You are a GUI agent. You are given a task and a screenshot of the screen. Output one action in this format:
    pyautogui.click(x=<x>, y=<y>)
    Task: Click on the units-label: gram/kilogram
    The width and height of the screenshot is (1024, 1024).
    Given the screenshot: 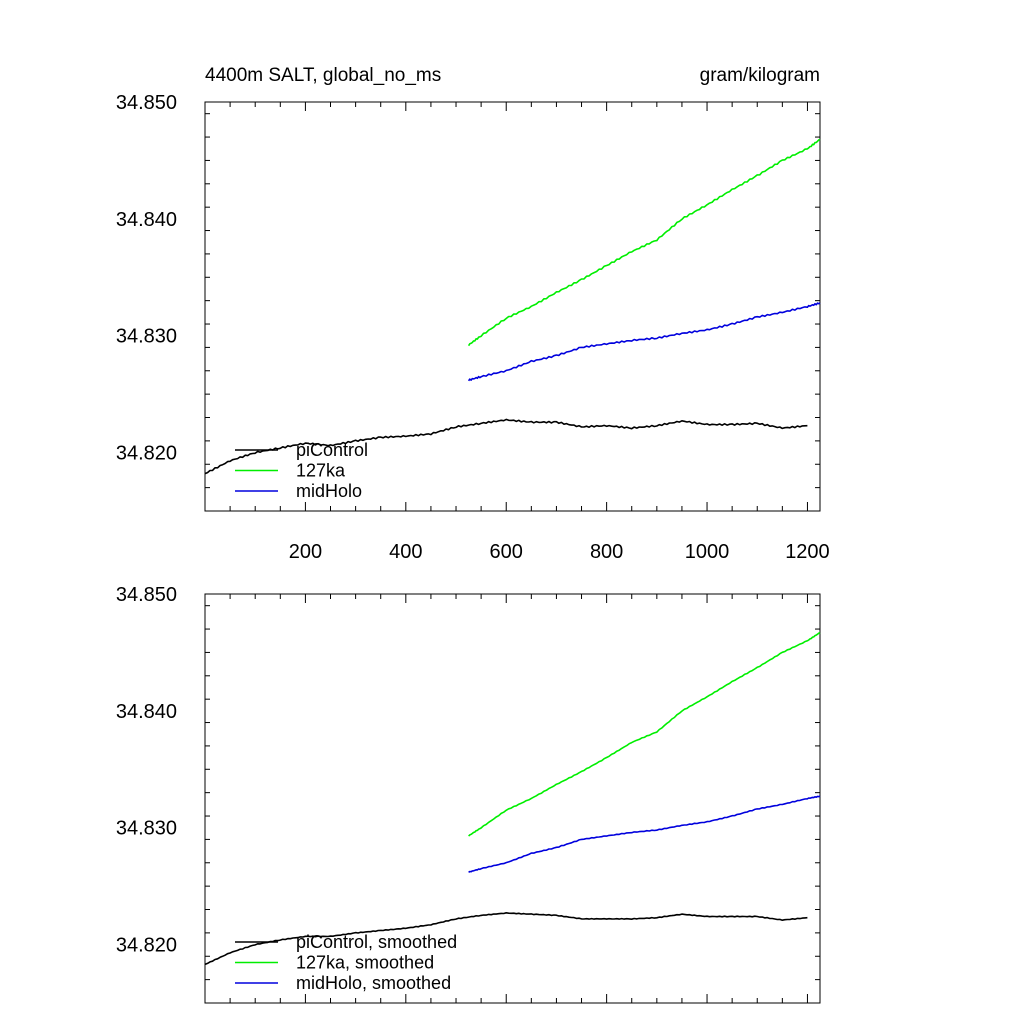 What is the action you would take?
    pyautogui.click(x=760, y=75)
    